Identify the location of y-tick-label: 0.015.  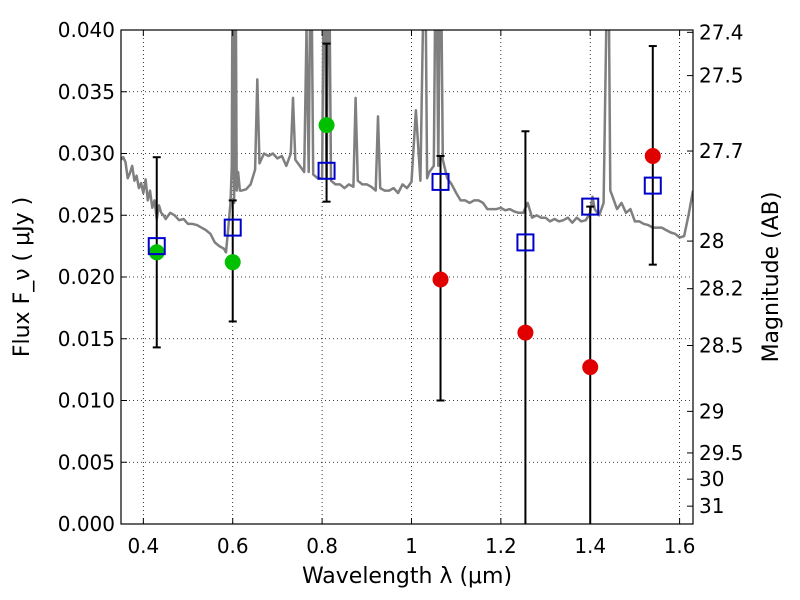
(86, 339).